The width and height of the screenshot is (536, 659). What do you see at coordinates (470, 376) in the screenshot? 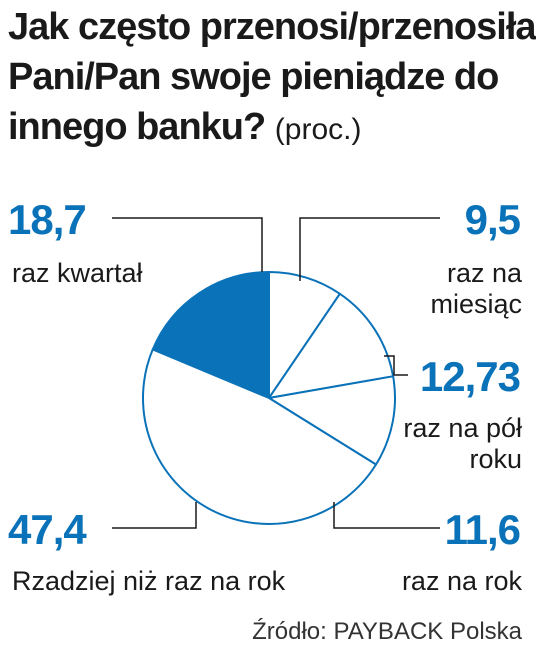
I see `value-label-raz-na-pol-roku: 12,73` at bounding box center [470, 376].